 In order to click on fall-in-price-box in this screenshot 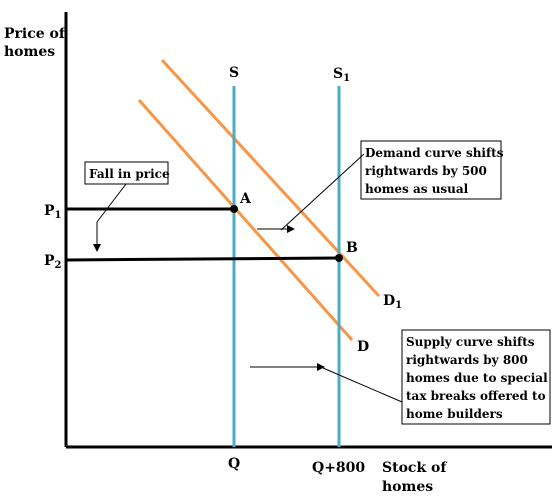, I will do `click(126, 173)`.